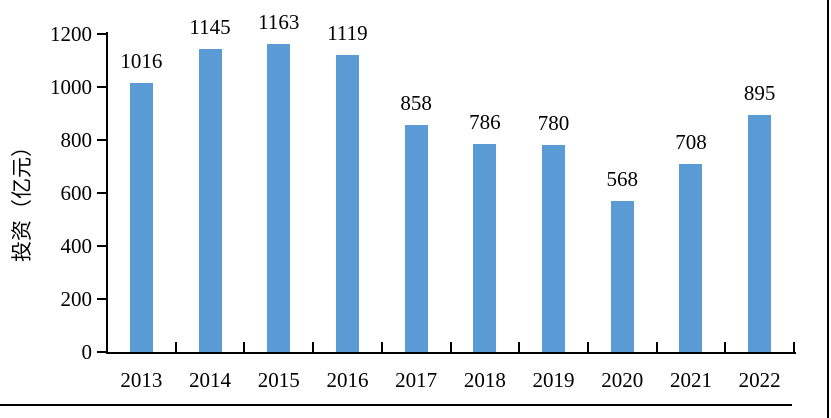 The height and width of the screenshot is (418, 831). I want to click on bar-value-label-2020: 568, so click(622, 179).